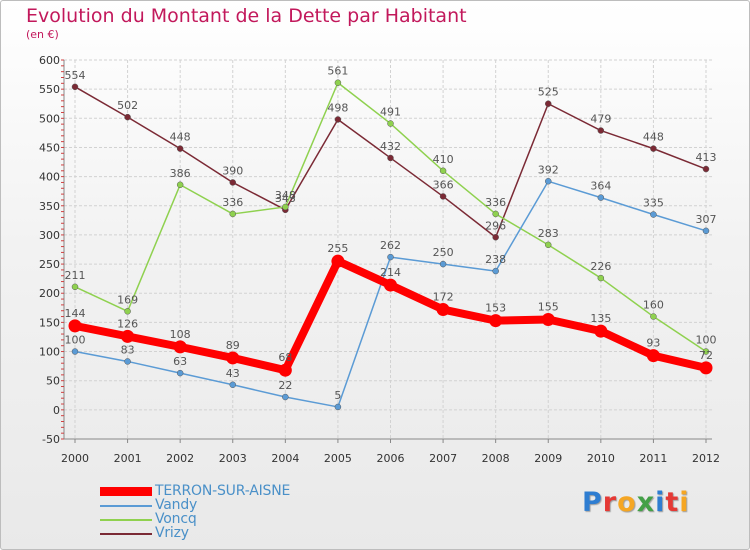  What do you see at coordinates (548, 458) in the screenshot?
I see `x-tick-label: 2009` at bounding box center [548, 458].